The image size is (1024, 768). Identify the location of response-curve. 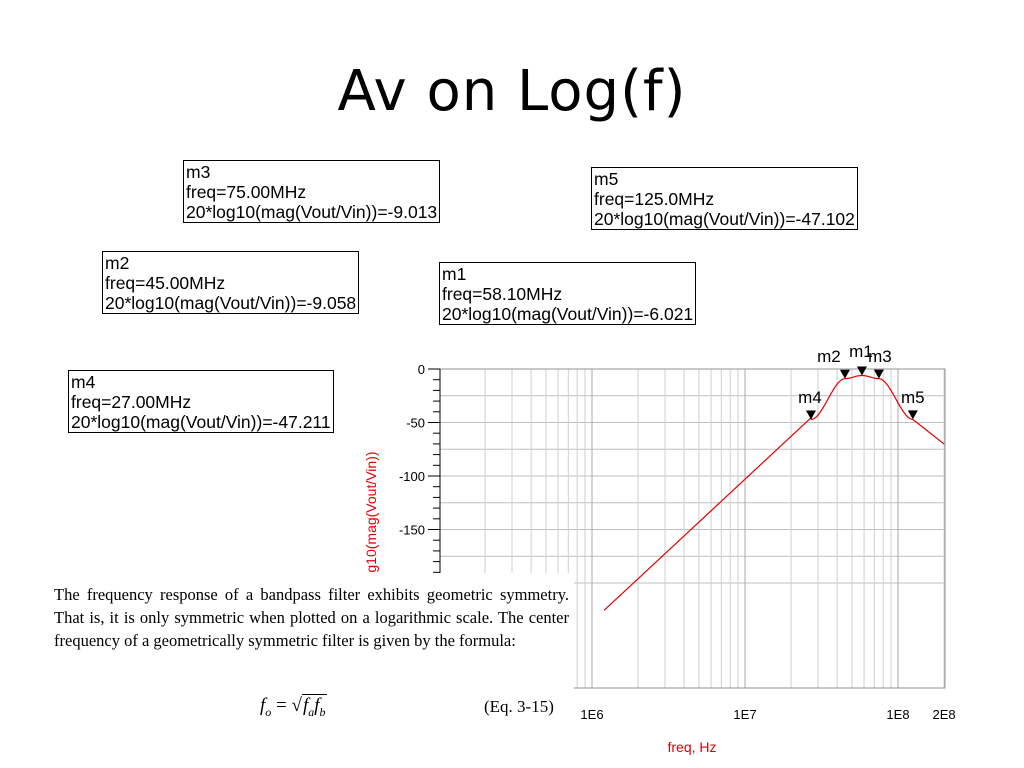
(774, 492).